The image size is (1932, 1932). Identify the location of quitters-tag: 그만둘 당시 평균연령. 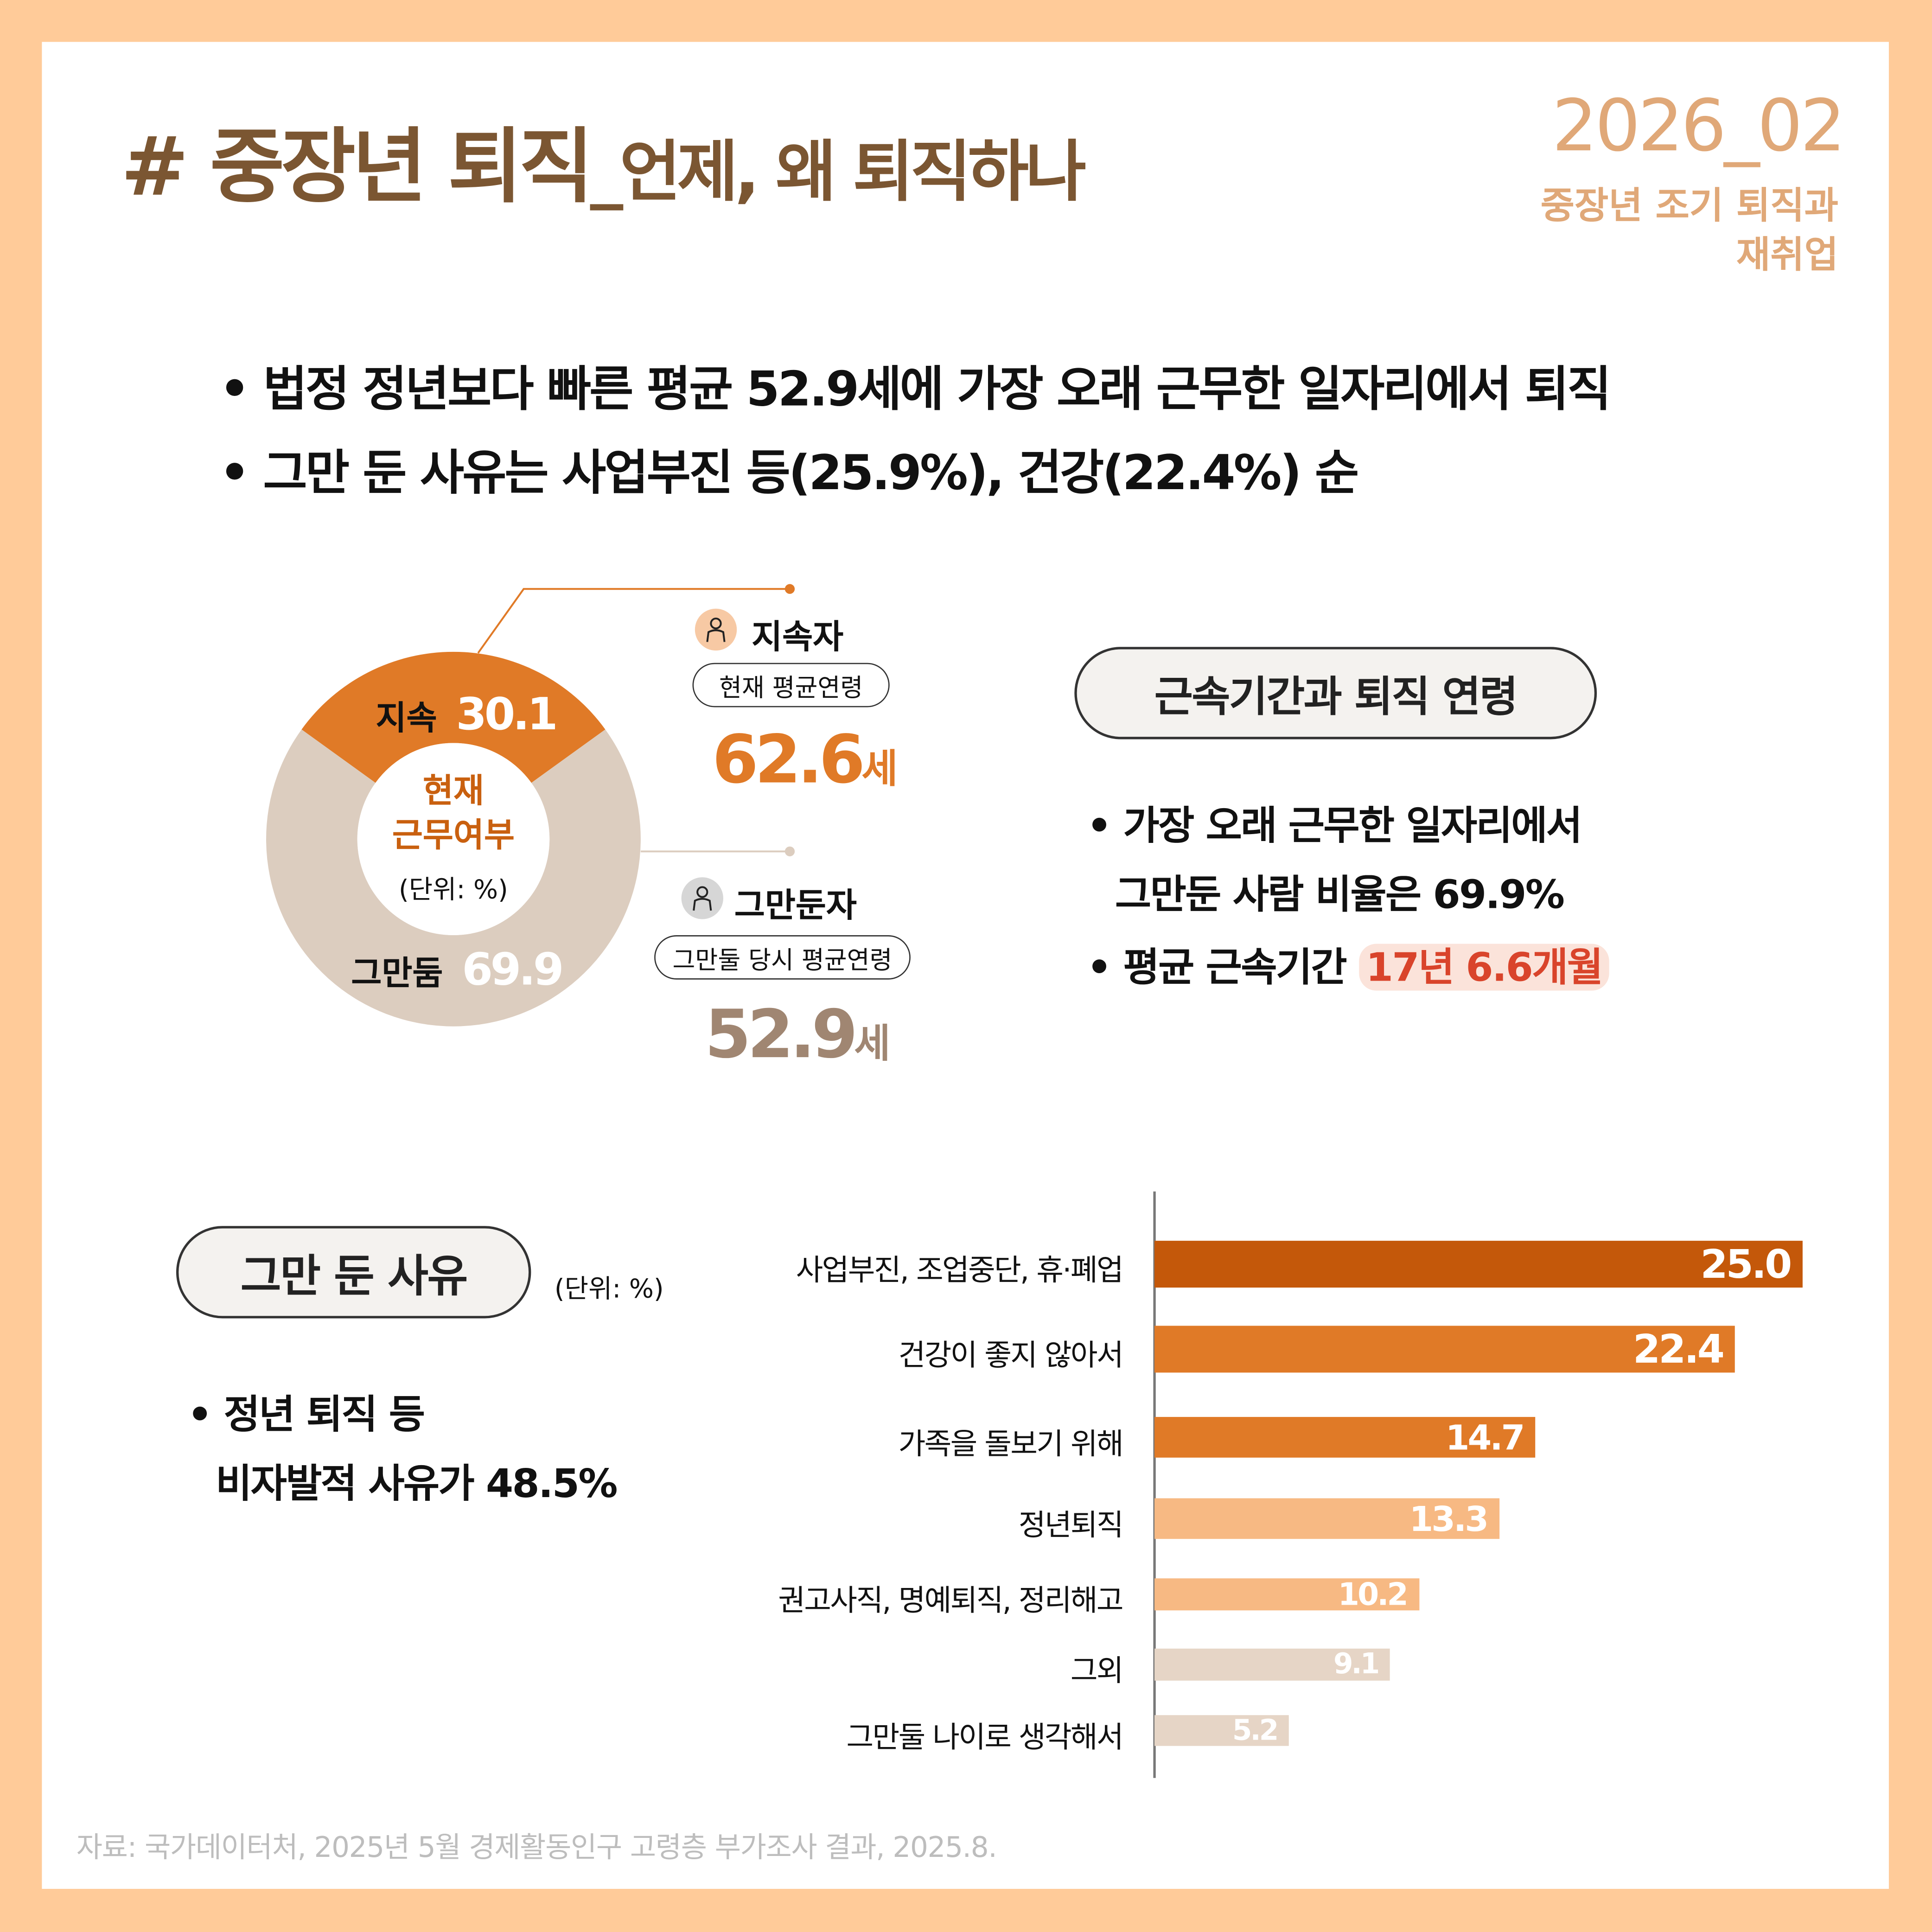
(783, 957).